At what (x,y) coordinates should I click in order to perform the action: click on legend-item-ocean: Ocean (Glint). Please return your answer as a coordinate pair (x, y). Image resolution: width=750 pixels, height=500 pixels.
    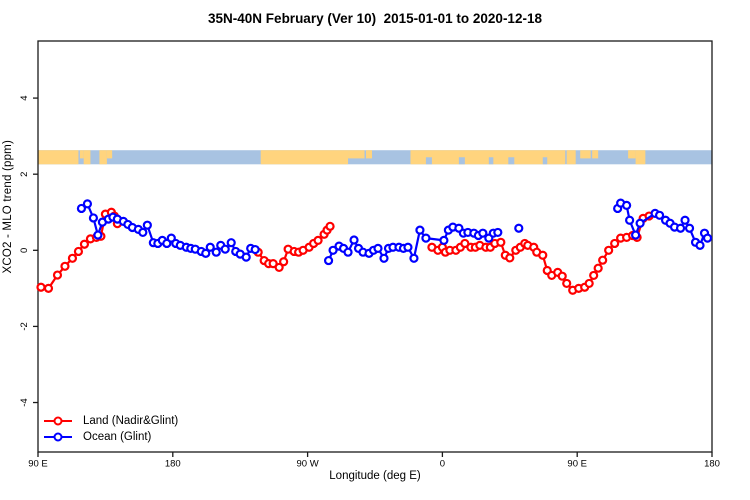
    Looking at the image, I should click on (111, 437).